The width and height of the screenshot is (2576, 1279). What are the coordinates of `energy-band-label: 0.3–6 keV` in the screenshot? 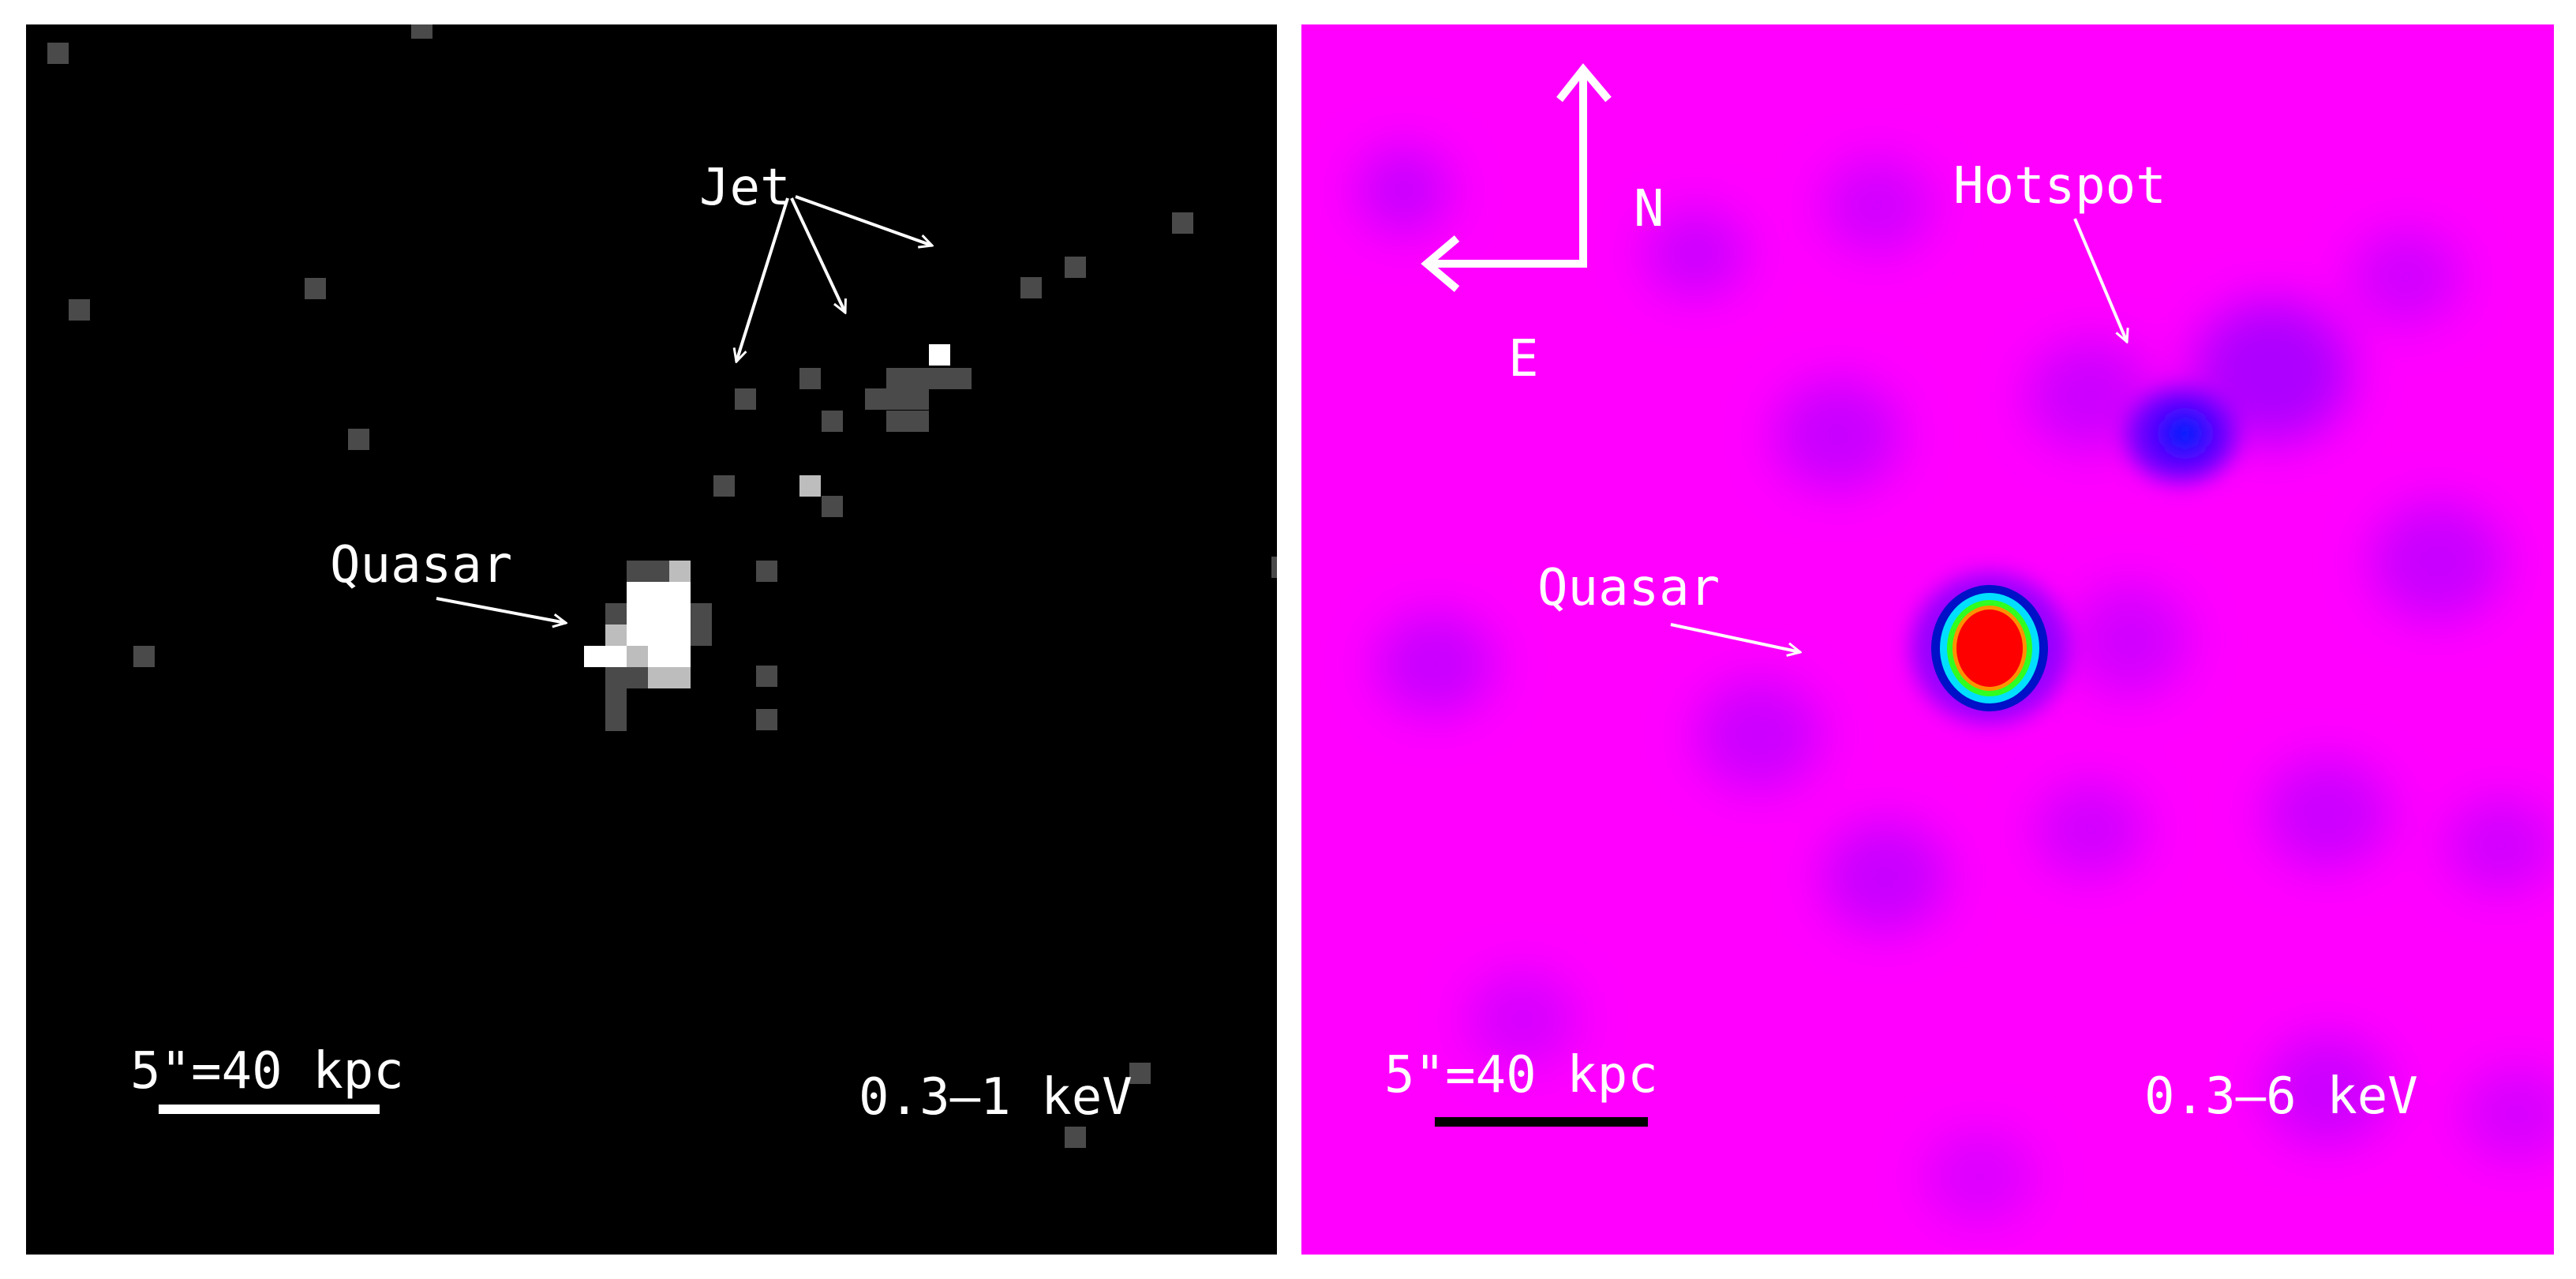 It's located at (2281, 1097).